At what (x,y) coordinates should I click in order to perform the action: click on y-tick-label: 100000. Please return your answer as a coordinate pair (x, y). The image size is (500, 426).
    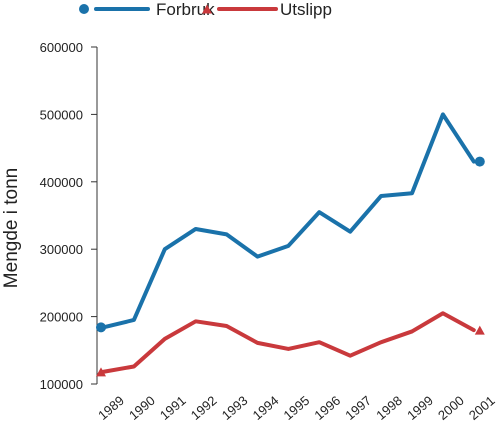
    Looking at the image, I should click on (61, 384).